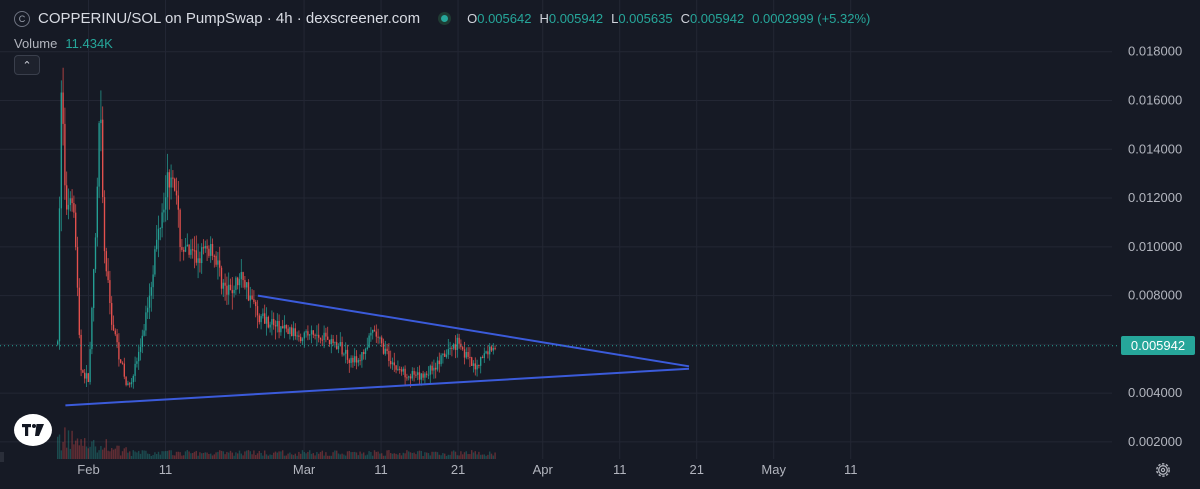 Image resolution: width=1200 pixels, height=489 pixels. Describe the element at coordinates (27, 65) in the screenshot. I see `collapse-legend-button: ⌃` at that location.